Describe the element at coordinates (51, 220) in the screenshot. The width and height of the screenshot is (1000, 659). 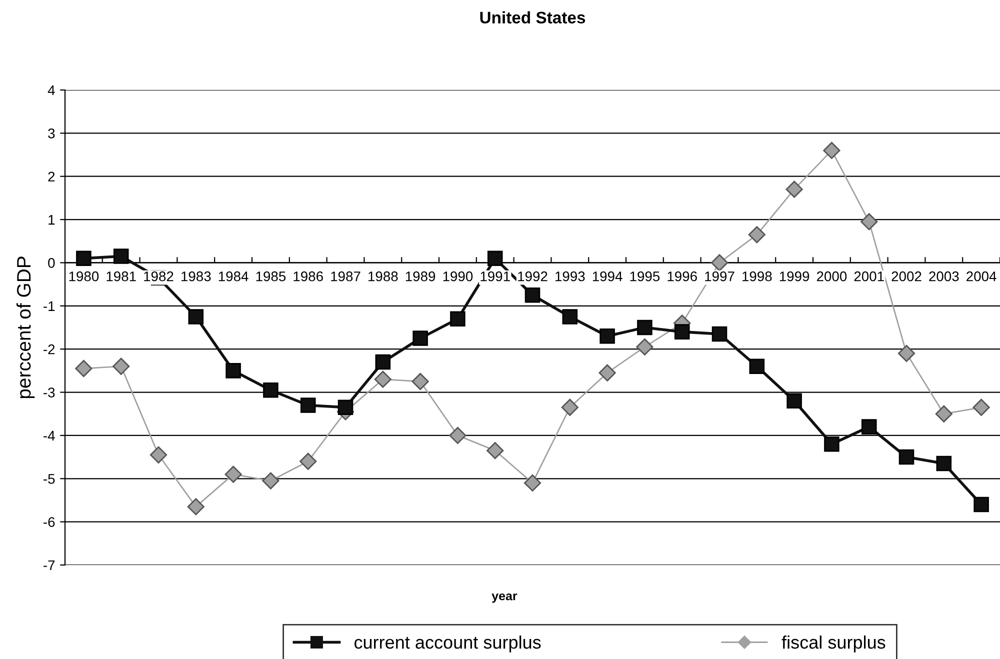
I see `y-tick-label: 1` at that location.